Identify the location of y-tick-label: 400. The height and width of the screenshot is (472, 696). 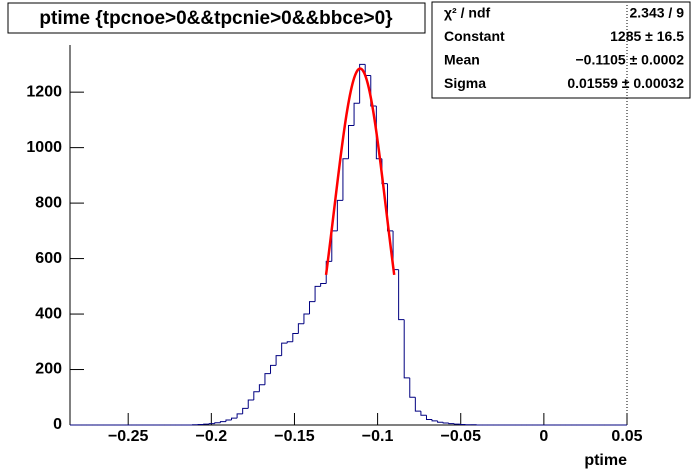
(48, 313).